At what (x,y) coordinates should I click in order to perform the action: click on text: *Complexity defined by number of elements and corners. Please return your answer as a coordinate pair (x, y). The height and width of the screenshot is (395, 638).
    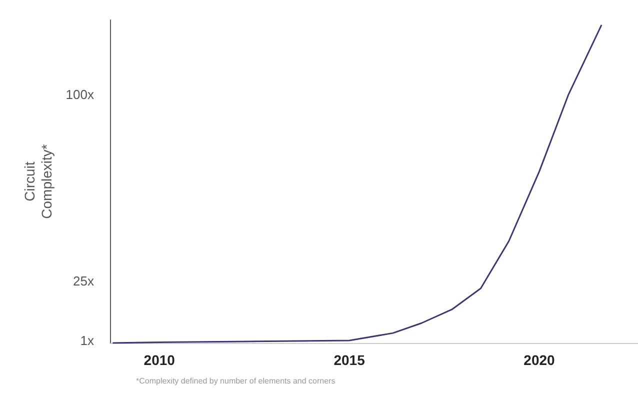
    Looking at the image, I should click on (236, 381).